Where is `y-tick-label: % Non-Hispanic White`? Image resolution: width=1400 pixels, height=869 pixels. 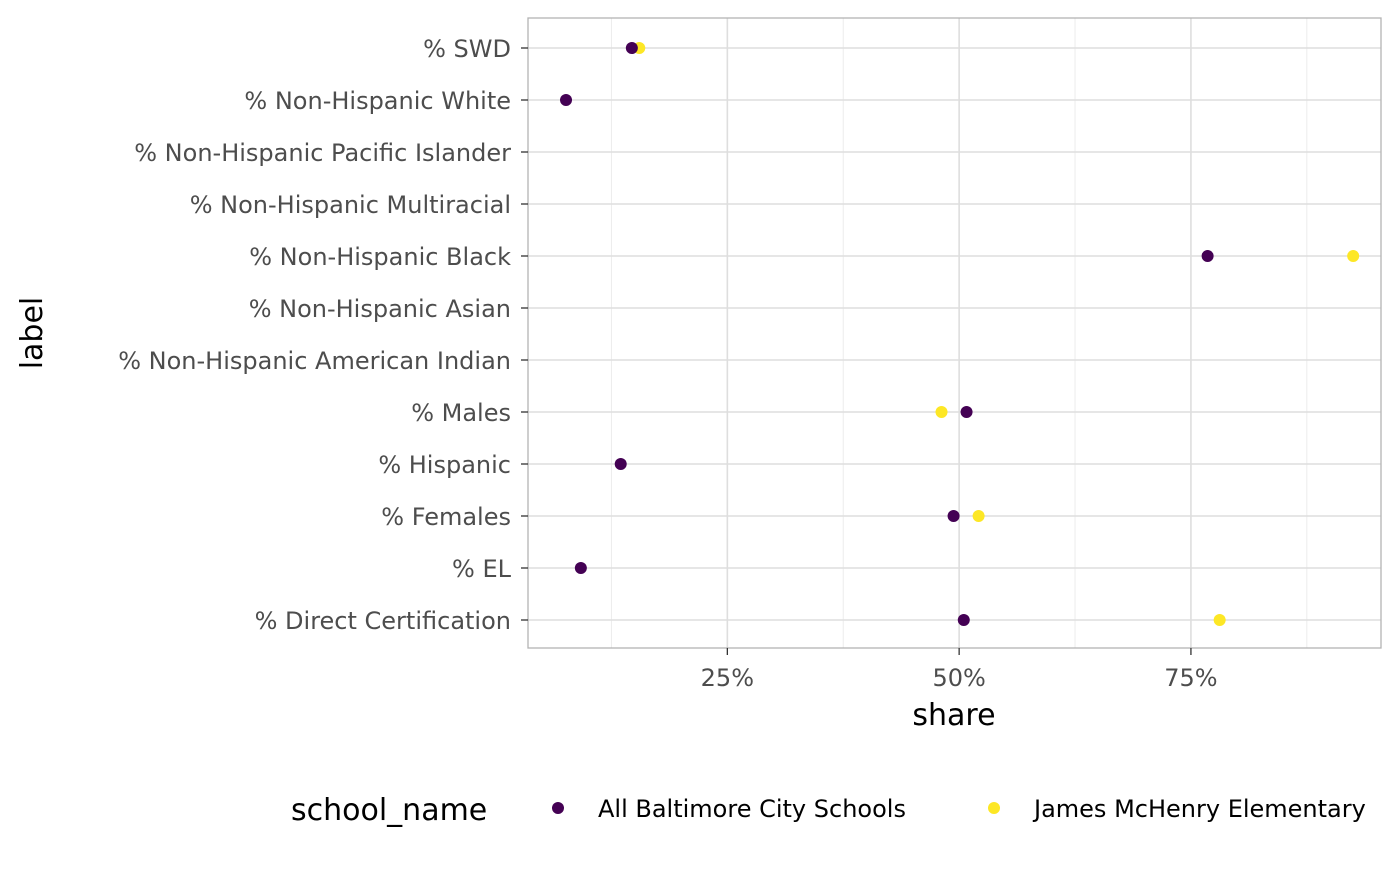
y-tick-label: % Non-Hispanic White is located at coordinates (377, 101).